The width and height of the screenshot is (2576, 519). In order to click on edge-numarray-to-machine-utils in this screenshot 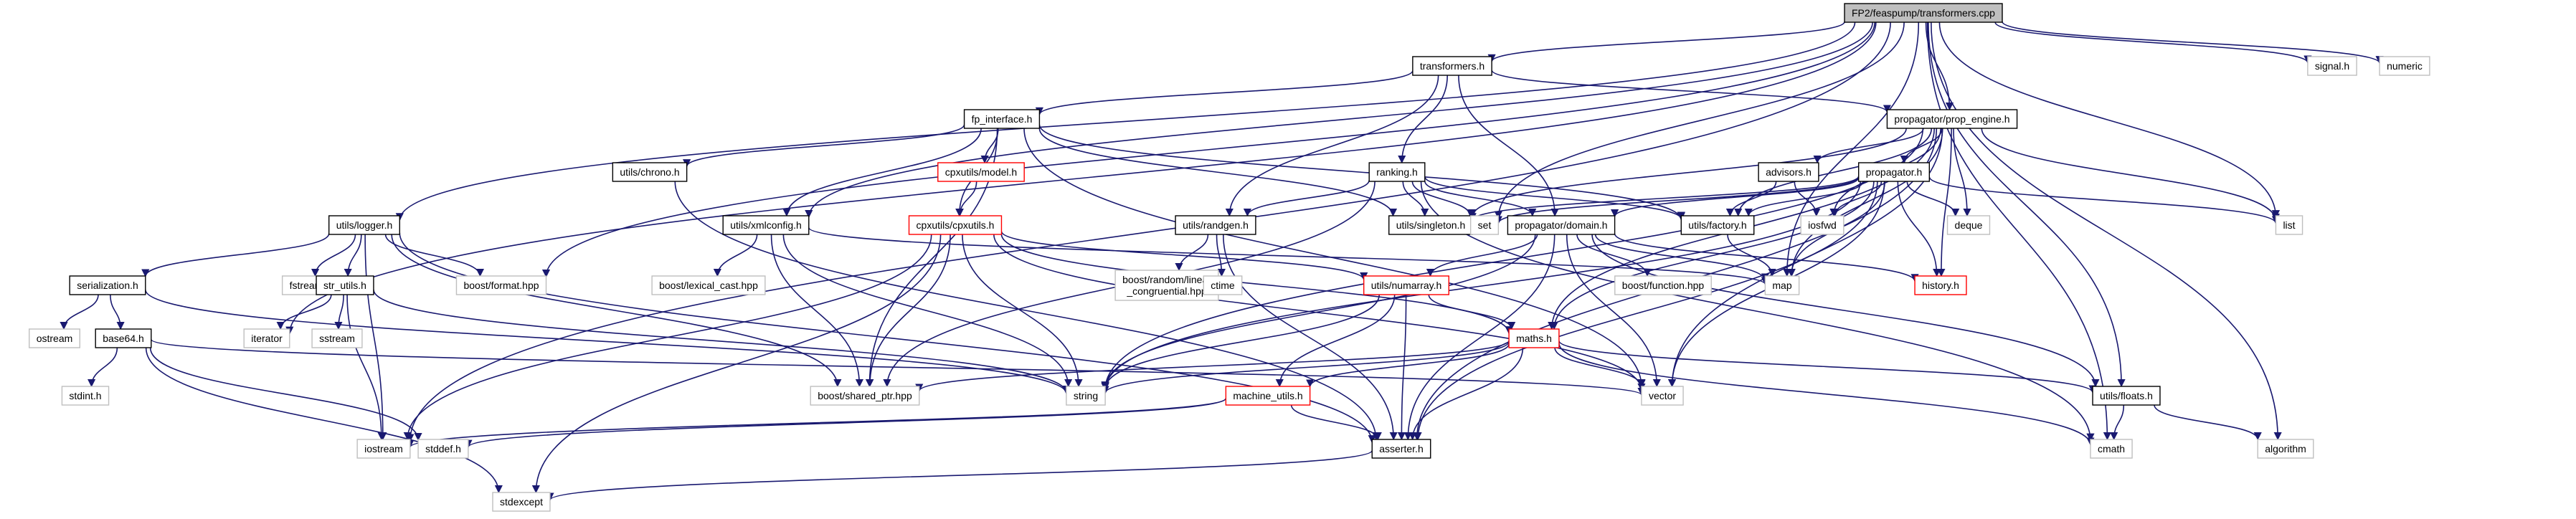, I will do `click(1335, 341)`.